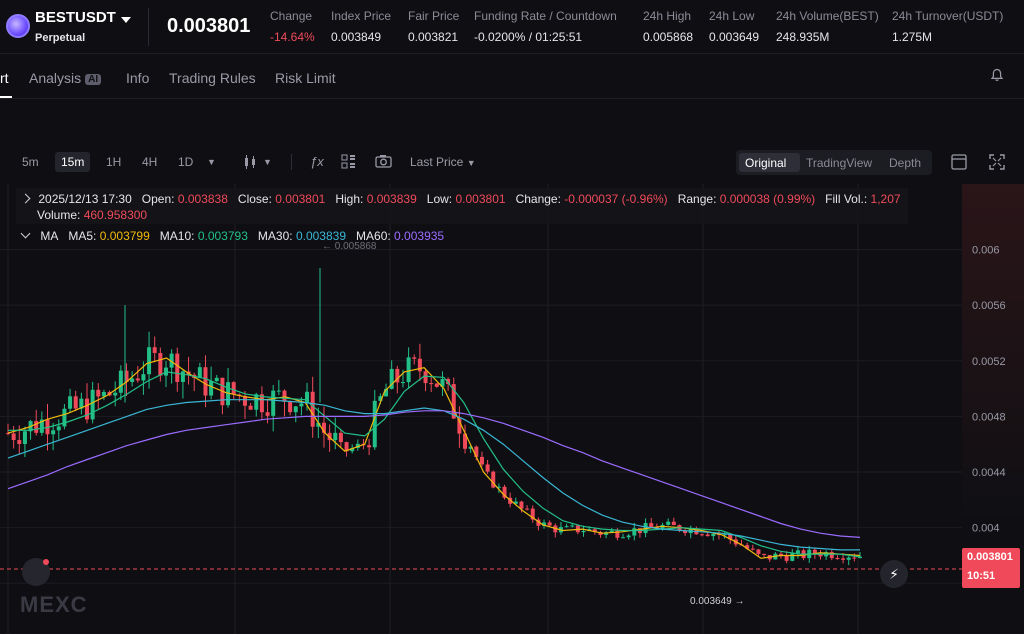 The height and width of the screenshot is (634, 1024). What do you see at coordinates (989, 417) in the screenshot?
I see `y-tick-label: 0.0048` at bounding box center [989, 417].